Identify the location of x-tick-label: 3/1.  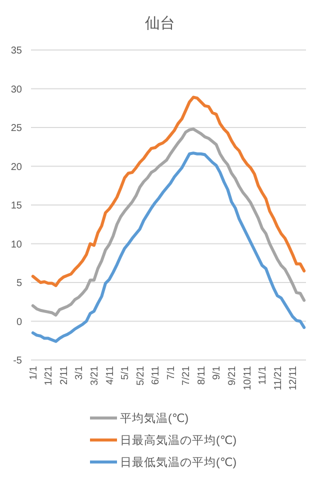
(80, 373).